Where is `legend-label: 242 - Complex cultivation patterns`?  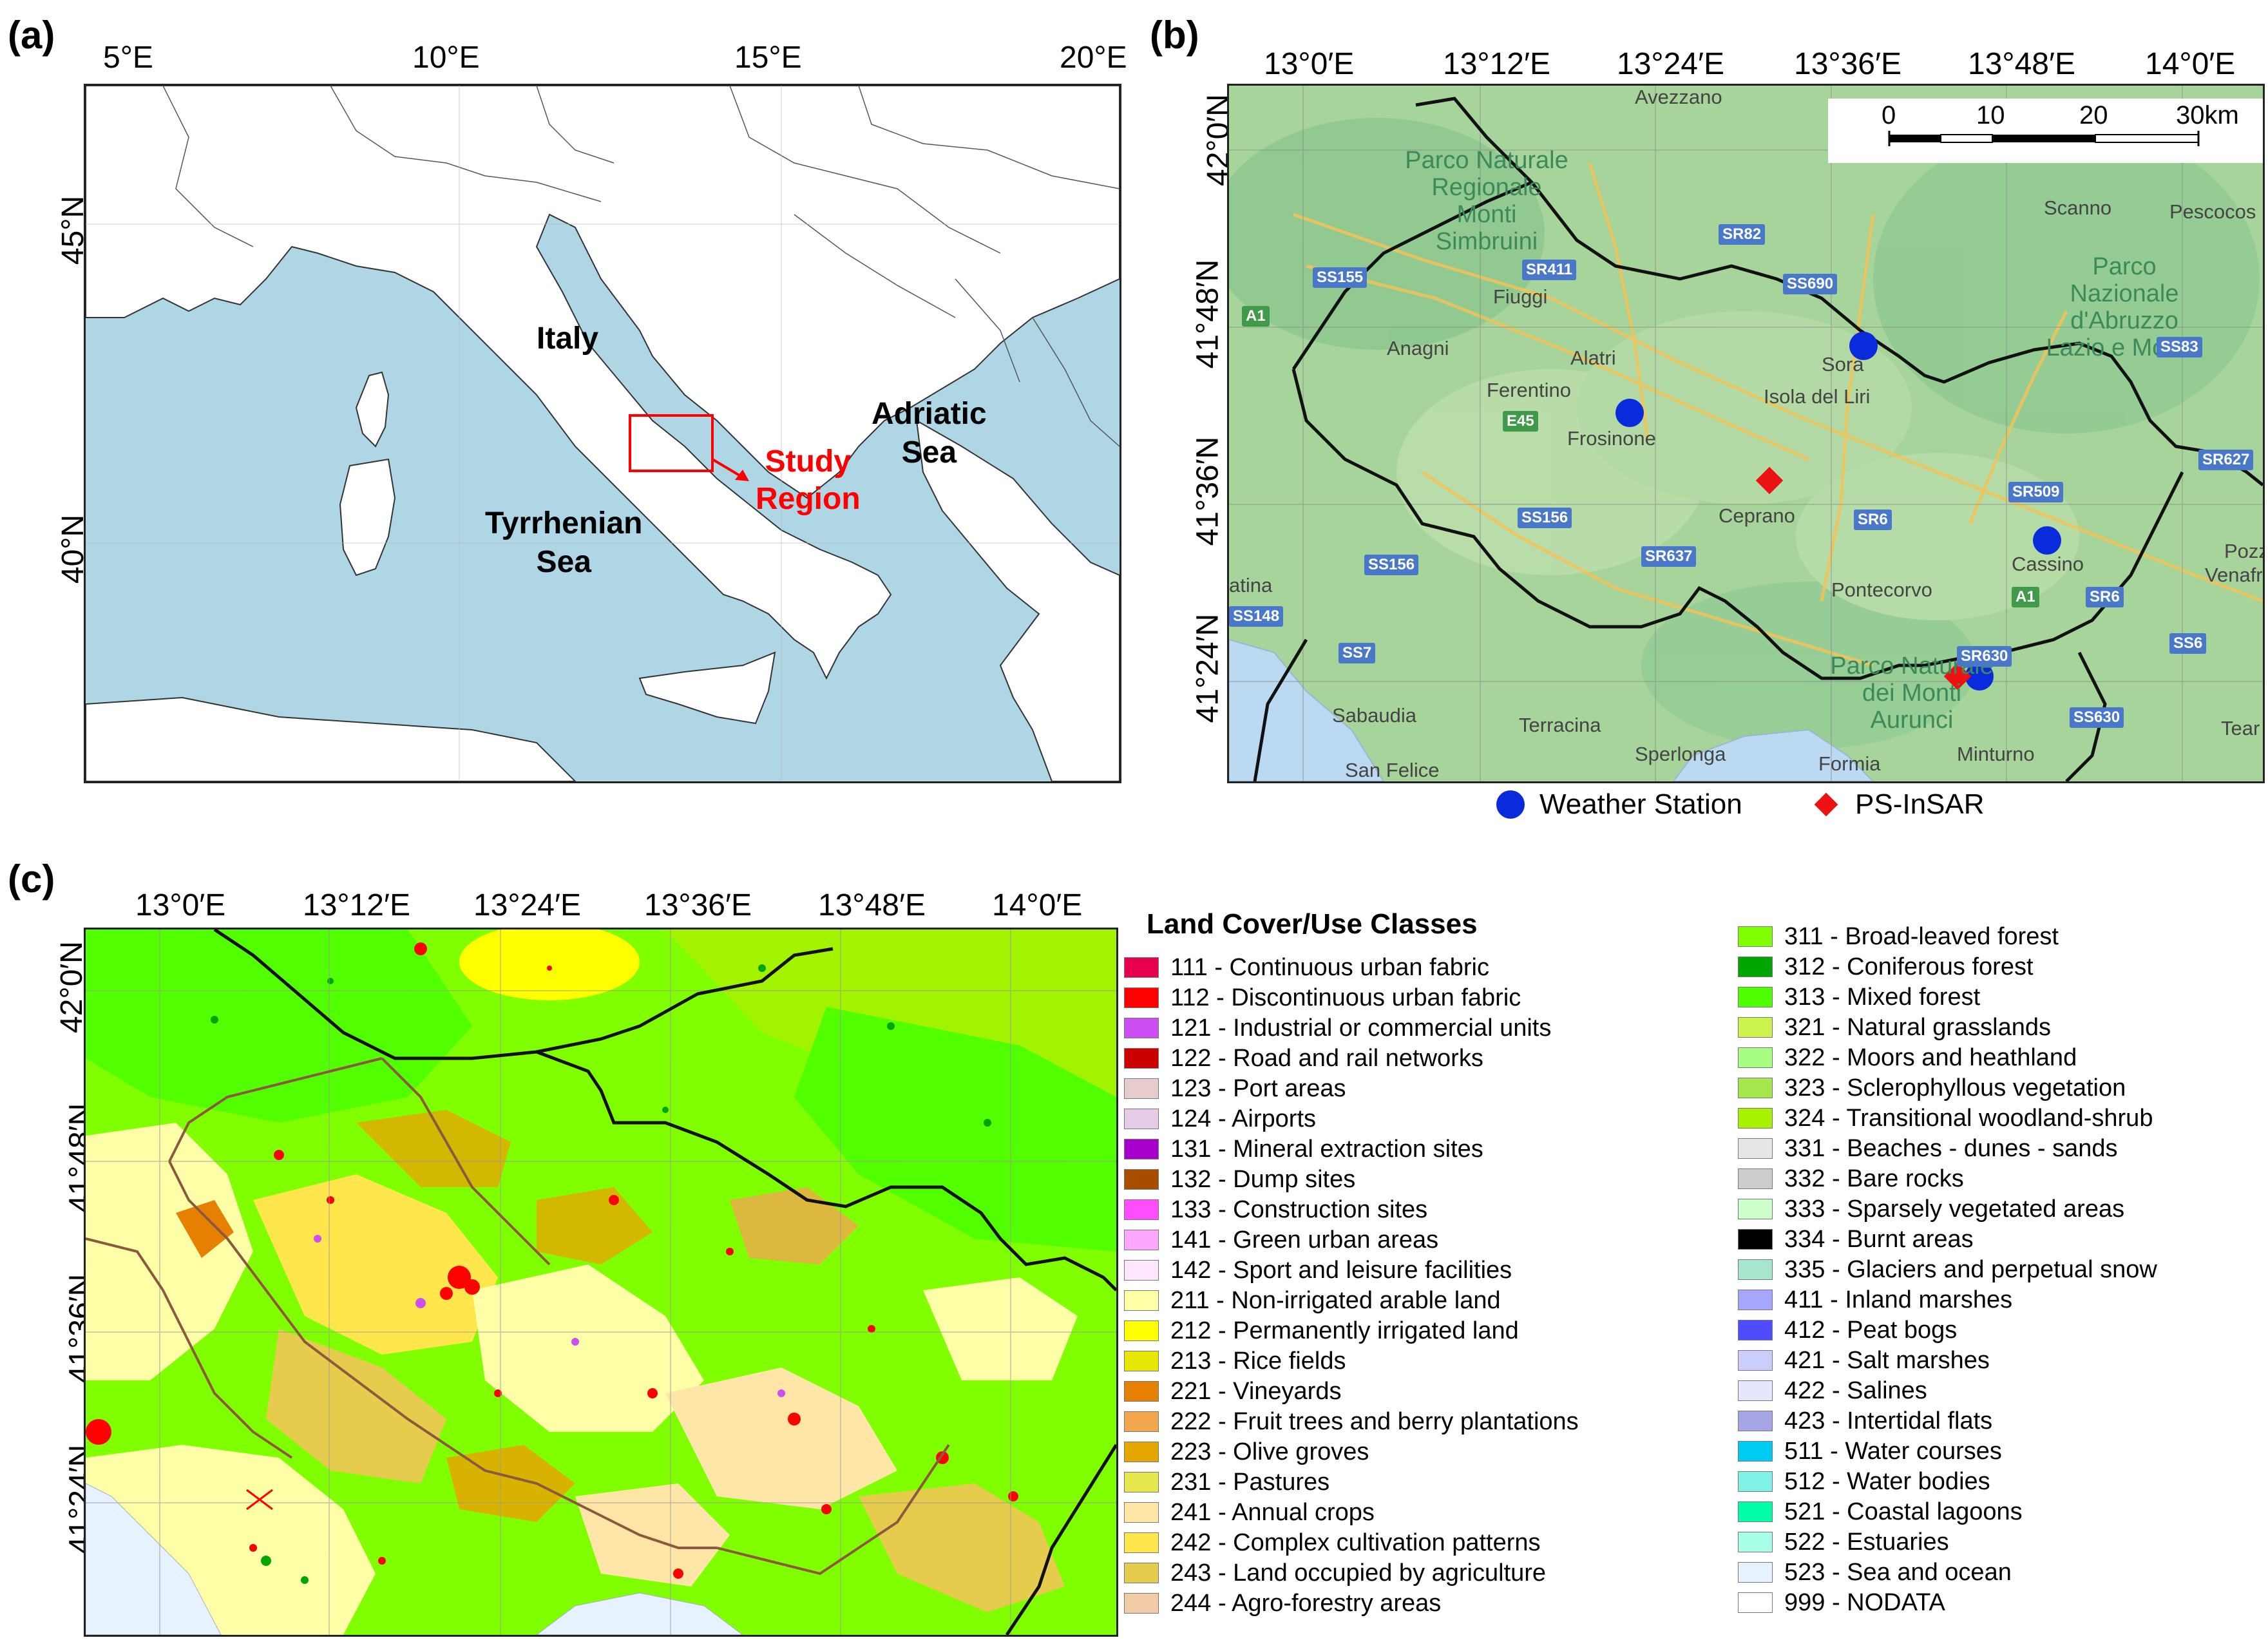 legend-label: 242 - Complex cultivation patterns is located at coordinates (1356, 1543).